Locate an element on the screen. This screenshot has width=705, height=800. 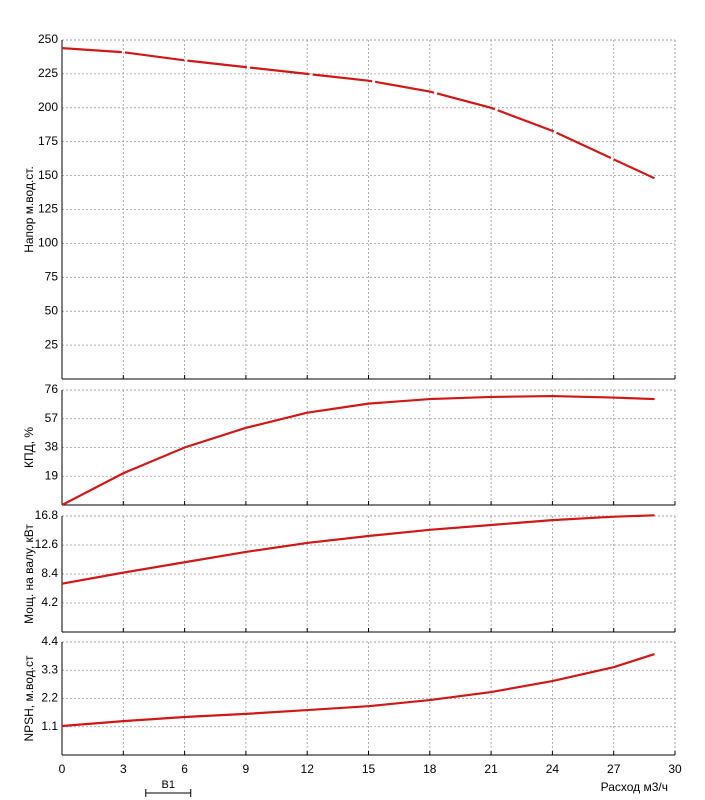
y-tick-label: 250 is located at coordinates (48, 39).